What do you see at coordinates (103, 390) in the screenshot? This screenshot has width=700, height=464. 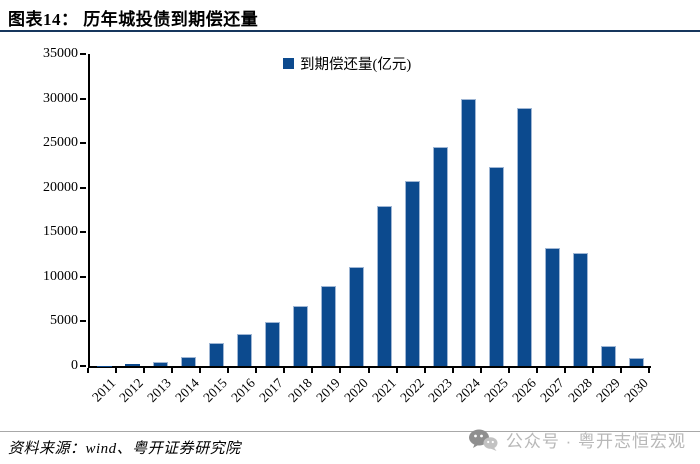 I see `x-axis-tick-label: 2011` at bounding box center [103, 390].